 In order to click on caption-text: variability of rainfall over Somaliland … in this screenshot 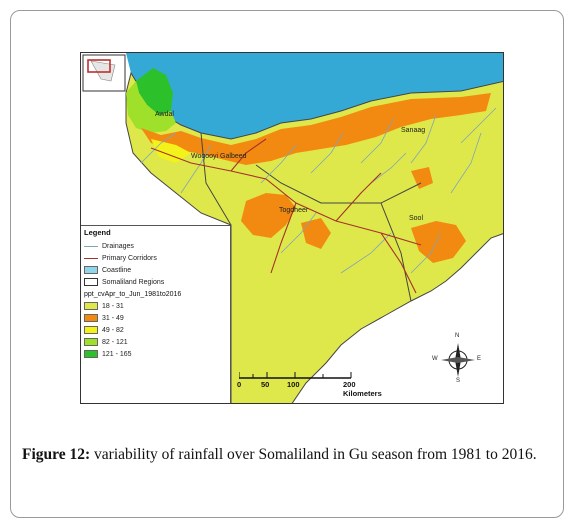, I will do `click(315, 454)`.